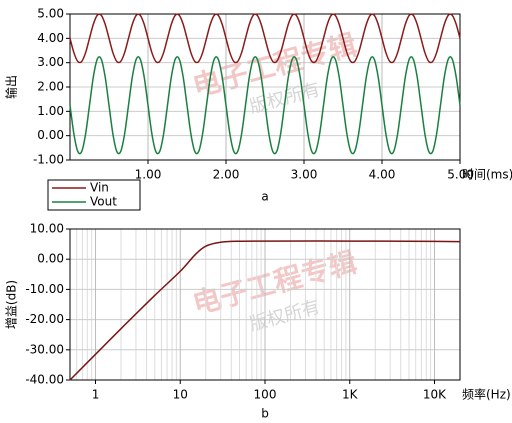  What do you see at coordinates (304, 175) in the screenshot?
I see `x-tick-label: 3.00` at bounding box center [304, 175].